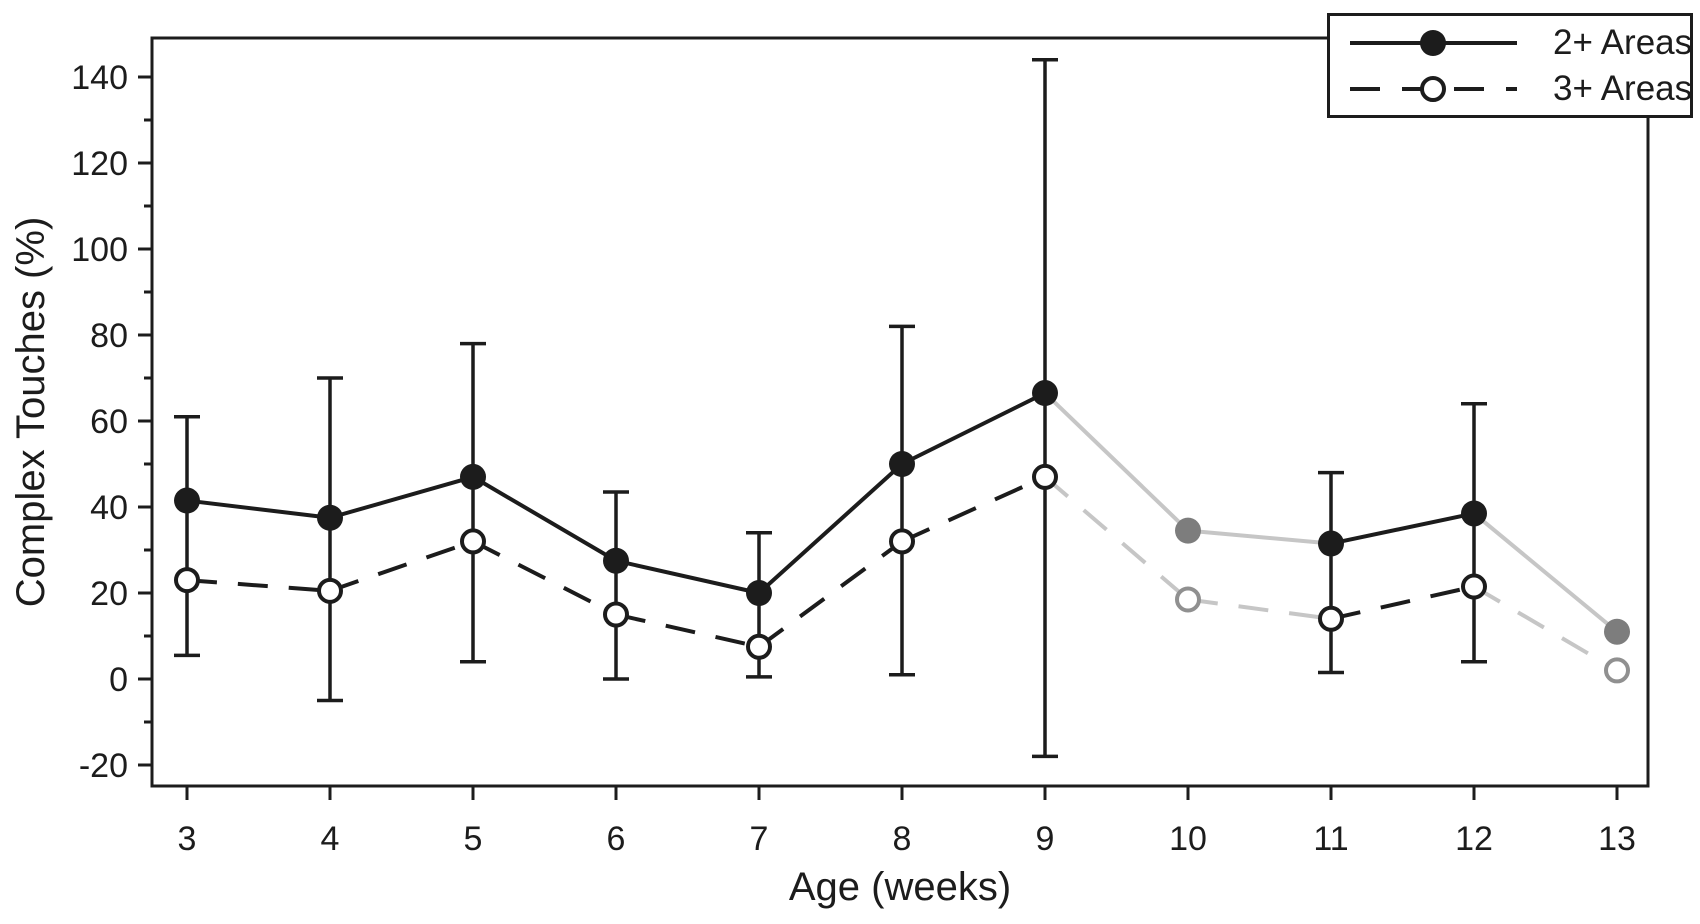 The height and width of the screenshot is (924, 1700). What do you see at coordinates (99, 164) in the screenshot?
I see `y-tick-label: 120` at bounding box center [99, 164].